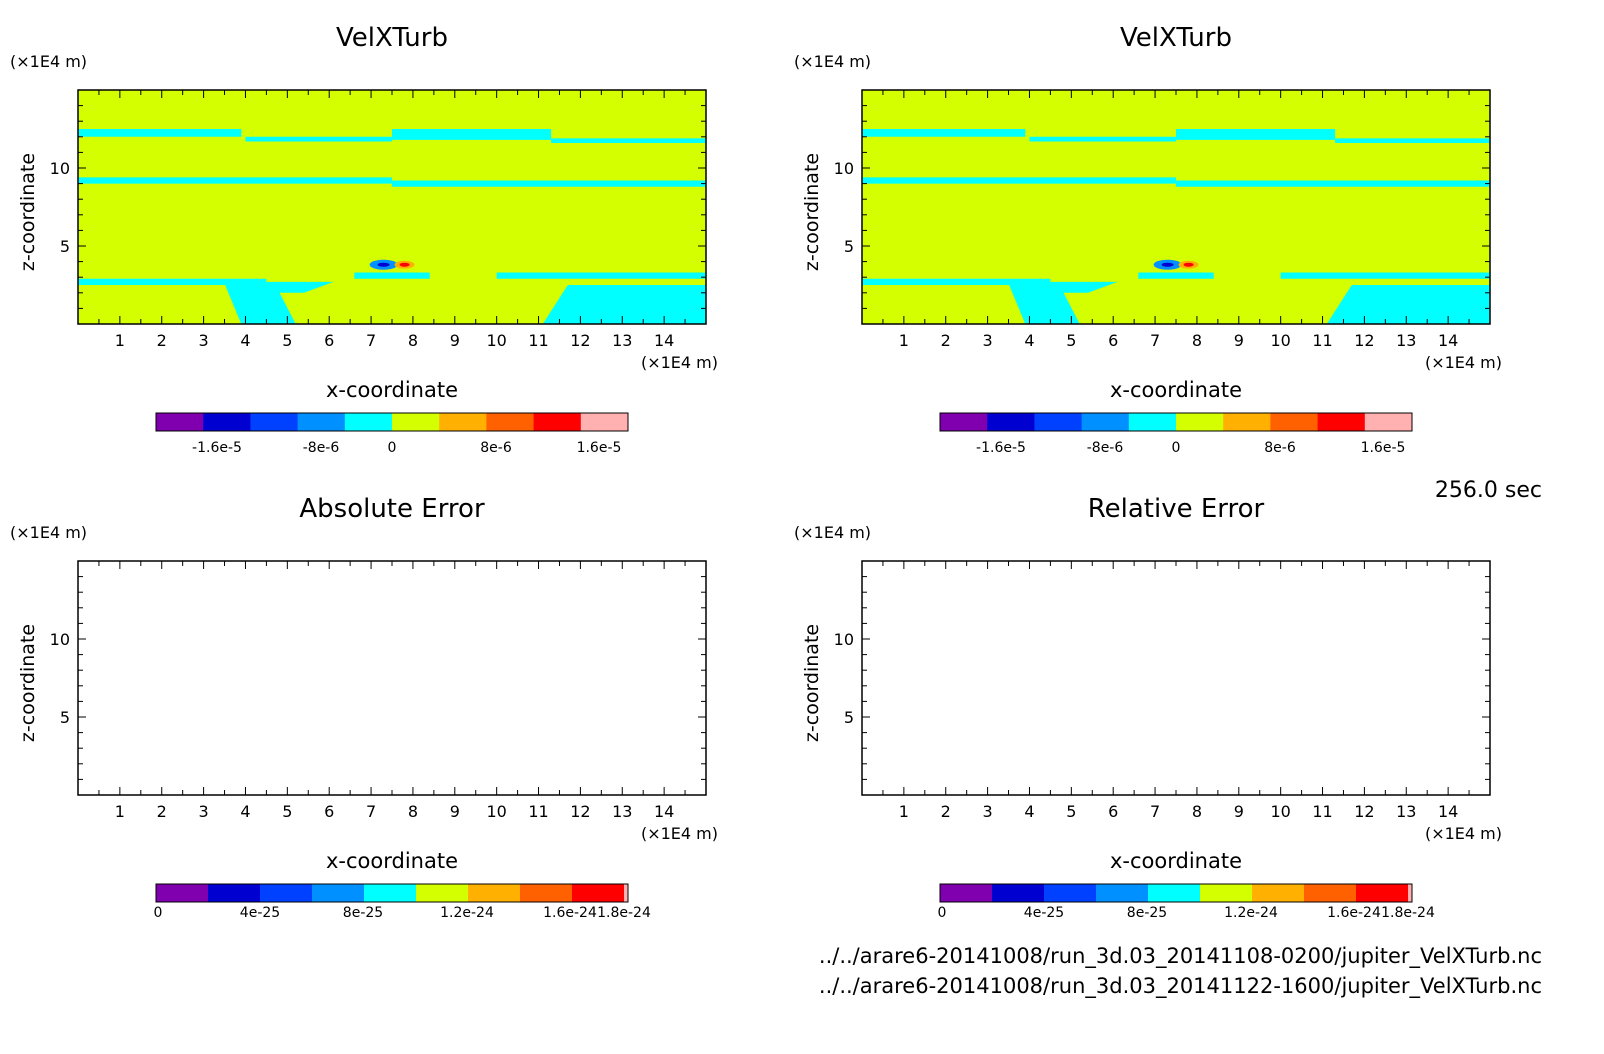 The width and height of the screenshot is (1604, 1054). Describe the element at coordinates (392, 509) in the screenshot. I see `chart-title: Absolute Error` at that location.